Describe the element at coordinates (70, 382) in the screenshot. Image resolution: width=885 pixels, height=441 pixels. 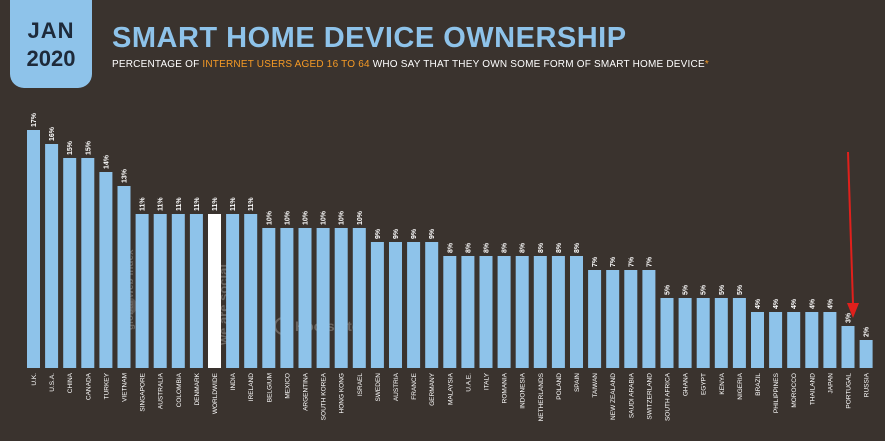
I see `category-label: CHINA` at that location.